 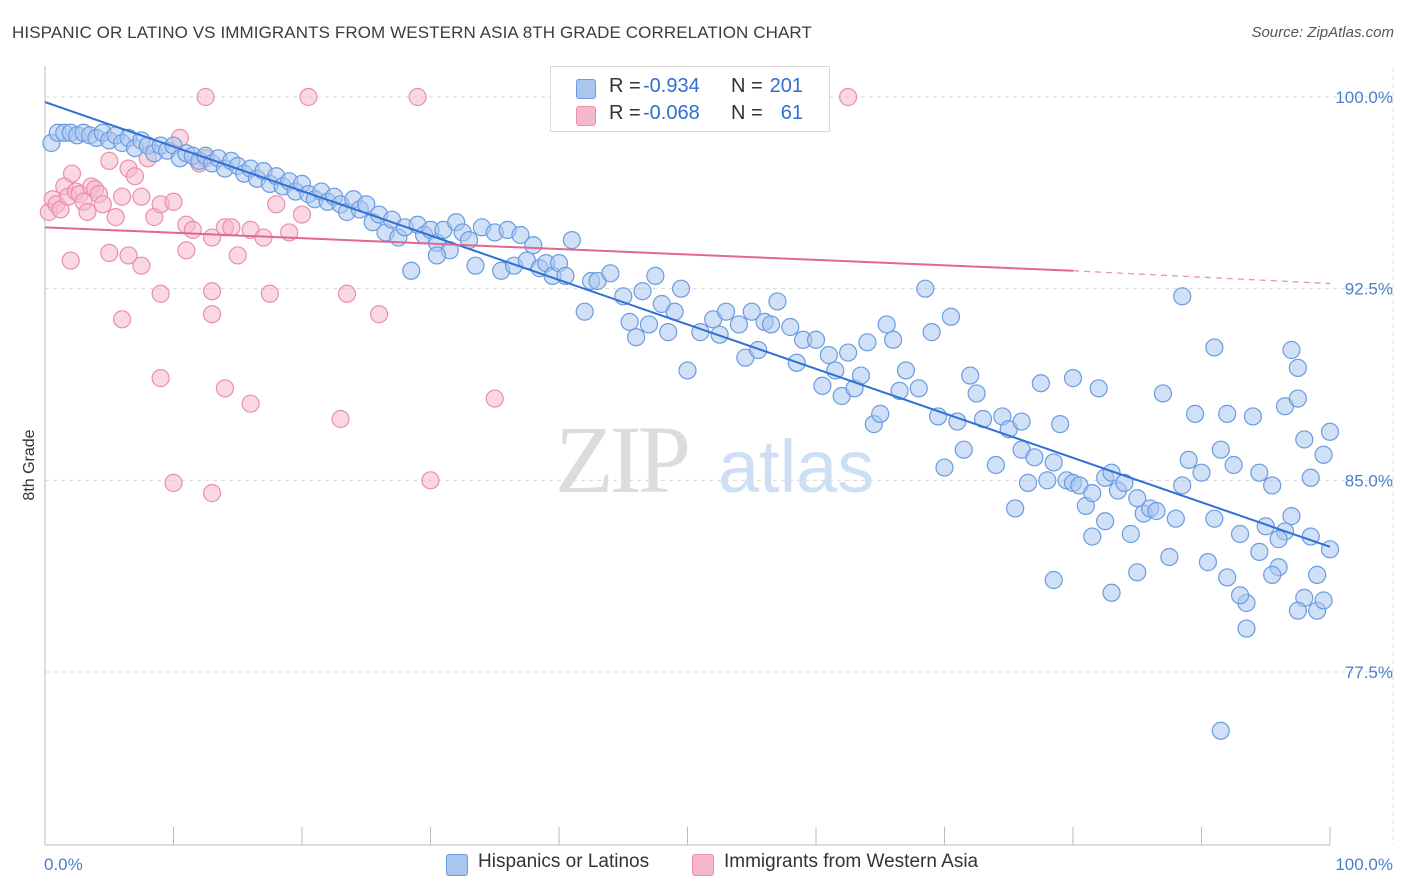 I want to click on legend-swatch-hispanic, so click(x=586, y=89).